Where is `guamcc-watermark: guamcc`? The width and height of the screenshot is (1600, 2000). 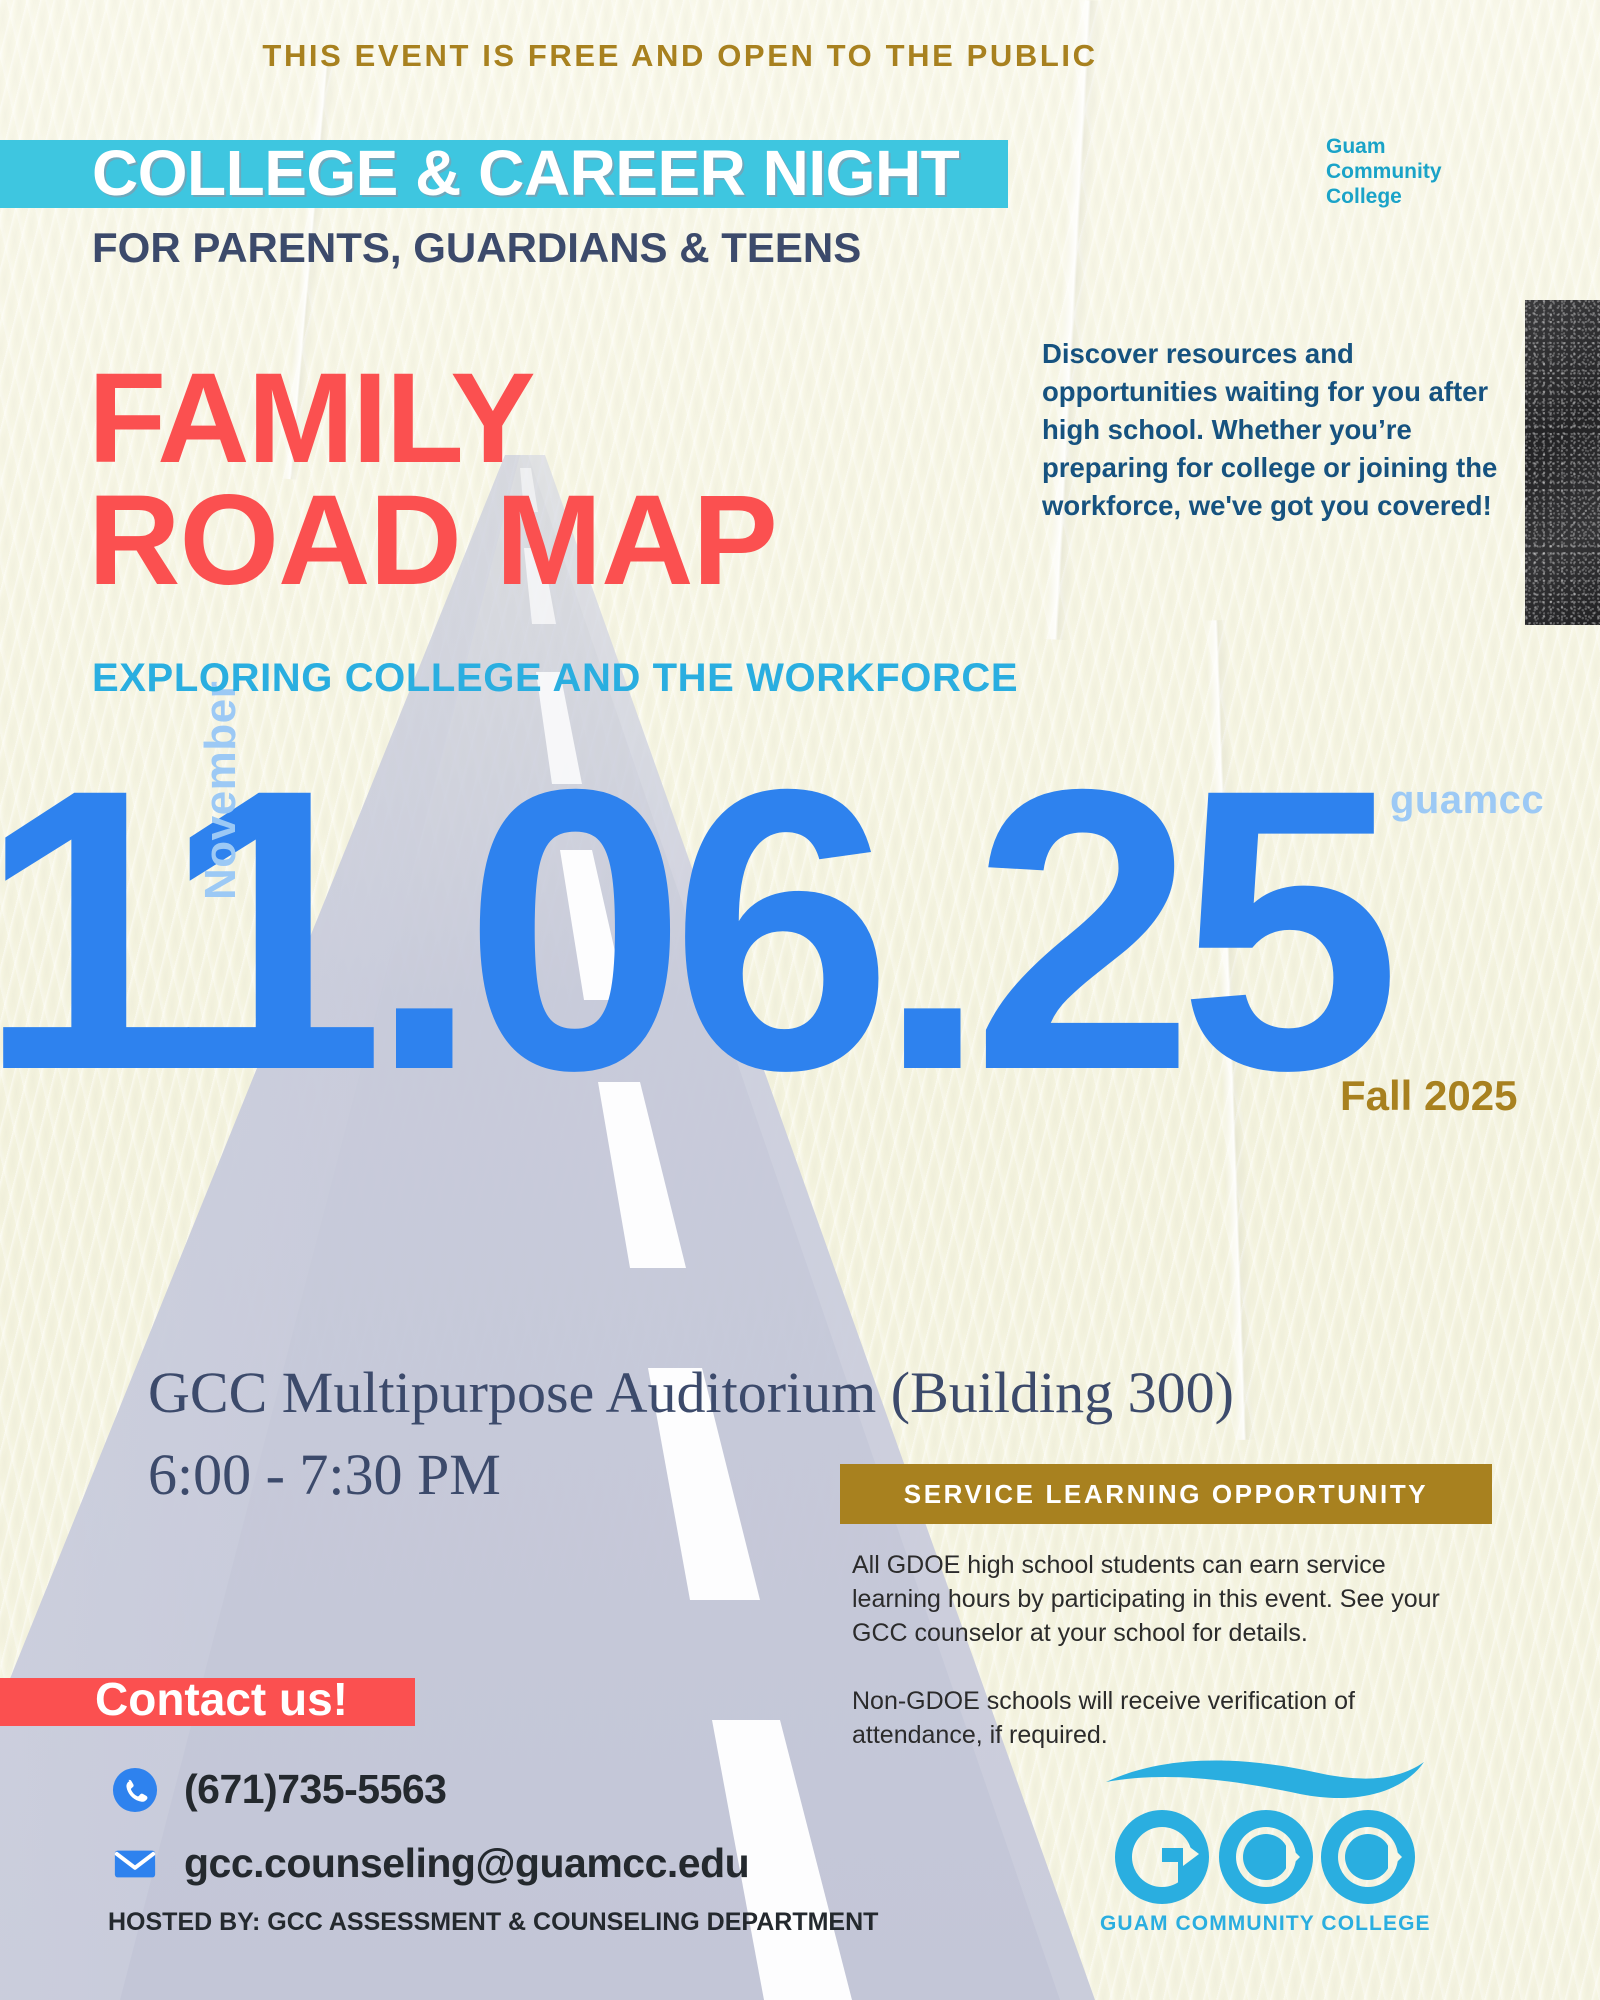 guamcc-watermark: guamcc is located at coordinates (1467, 800).